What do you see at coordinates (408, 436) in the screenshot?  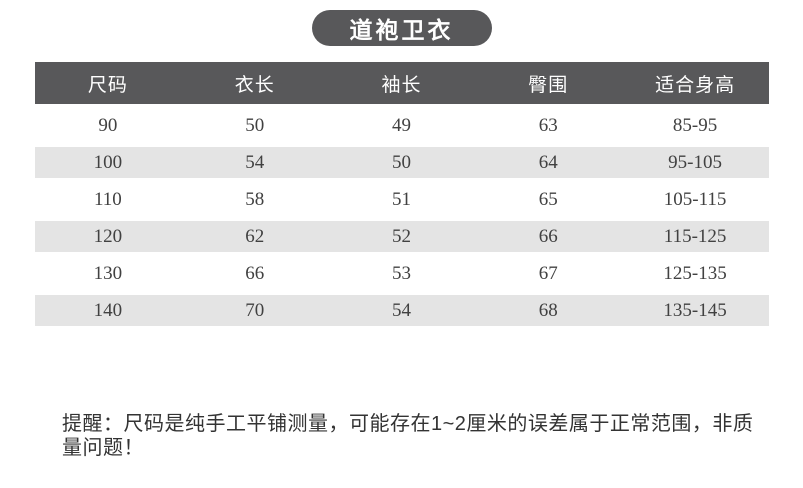 I see `measurement-note: 提醒：尺码是纯手工平铺测量，可能存在1~2厘米的误差属于正常范围，非质量问题！` at bounding box center [408, 436].